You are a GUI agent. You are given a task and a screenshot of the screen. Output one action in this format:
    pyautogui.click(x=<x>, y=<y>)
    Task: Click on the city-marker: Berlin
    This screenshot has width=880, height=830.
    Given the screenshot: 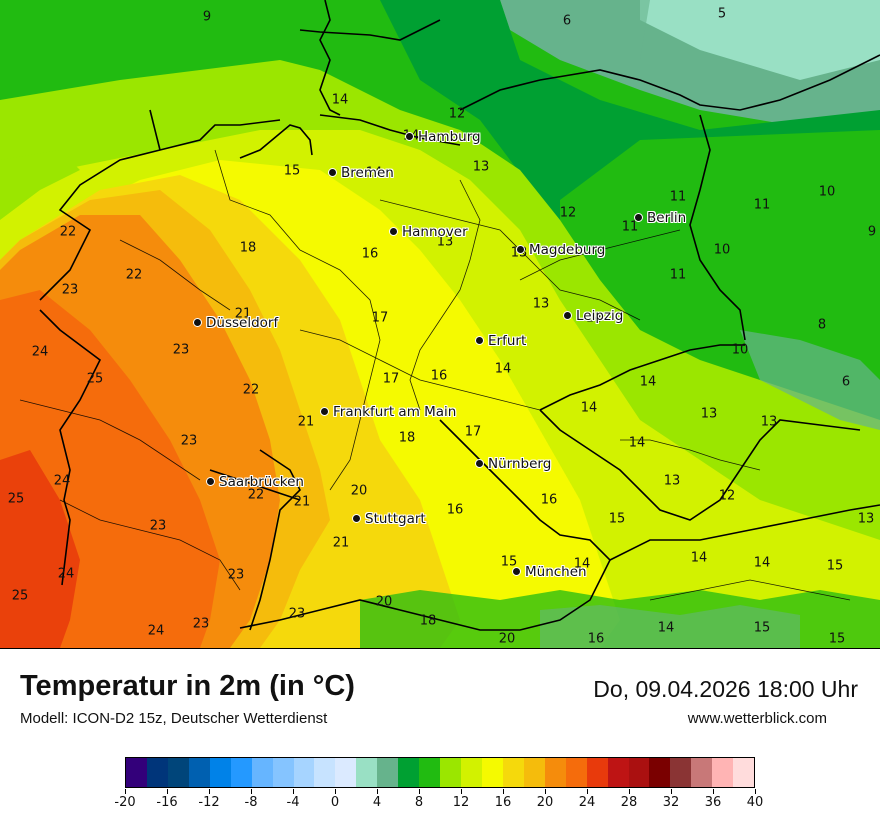 What is the action you would take?
    pyautogui.click(x=660, y=218)
    